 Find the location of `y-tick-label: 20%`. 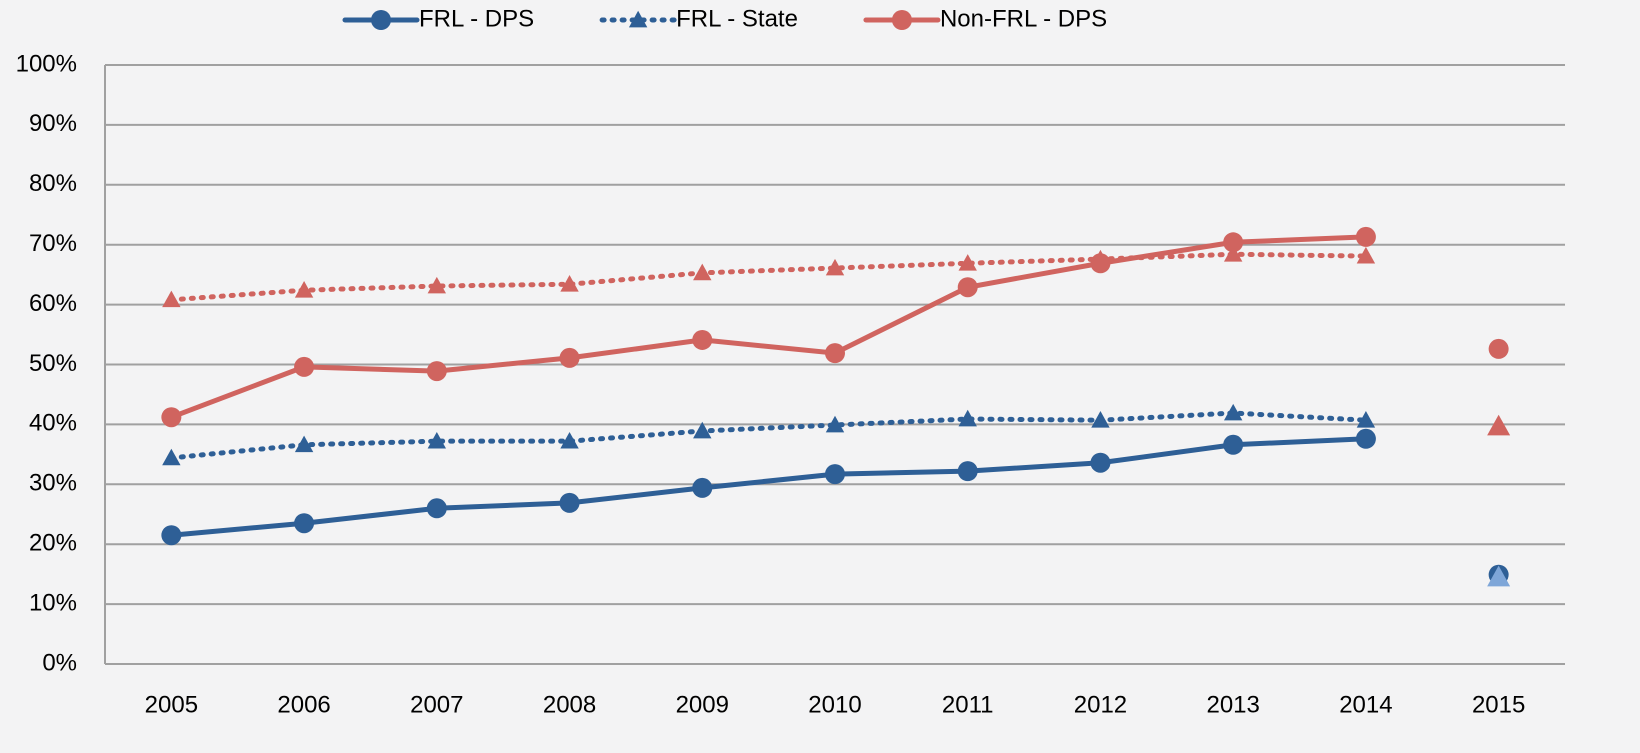

y-tick-label: 20% is located at coordinates (53, 543).